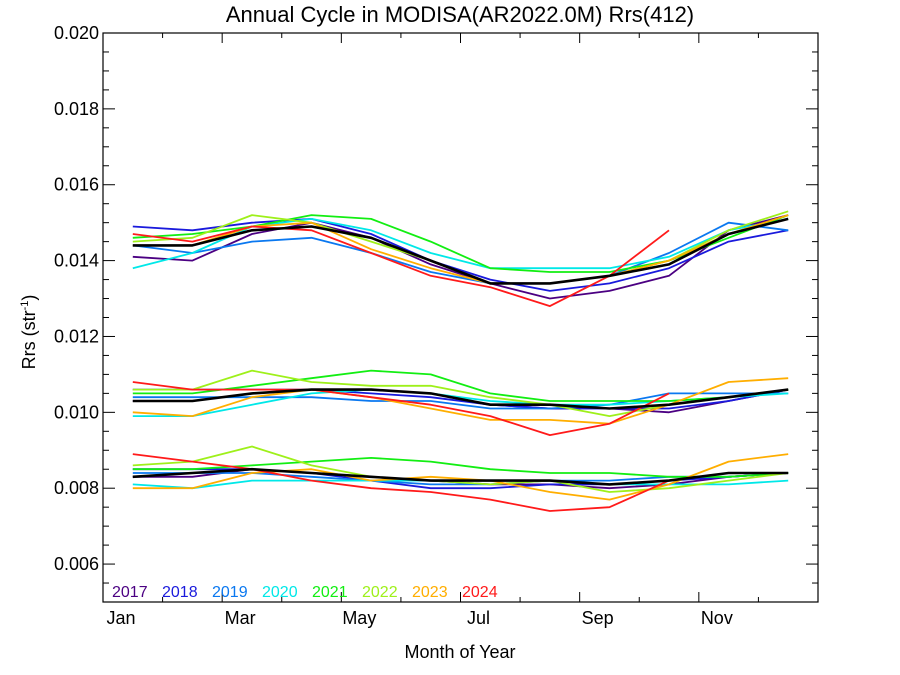 This screenshot has height=675, width=900. What do you see at coordinates (25, 306) in the screenshot?
I see `y-axis-label-superscript: -1` at bounding box center [25, 306].